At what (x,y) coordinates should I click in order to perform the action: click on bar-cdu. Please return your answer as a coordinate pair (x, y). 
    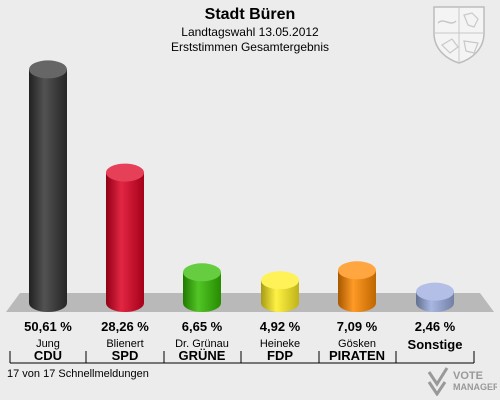
    Looking at the image, I should click on (48, 191).